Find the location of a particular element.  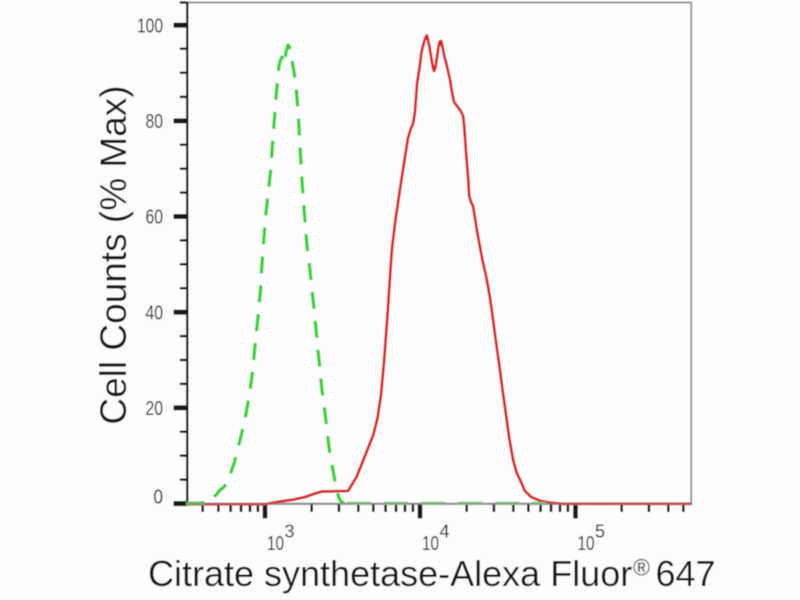

svg-text: 100 is located at coordinates (150, 26).